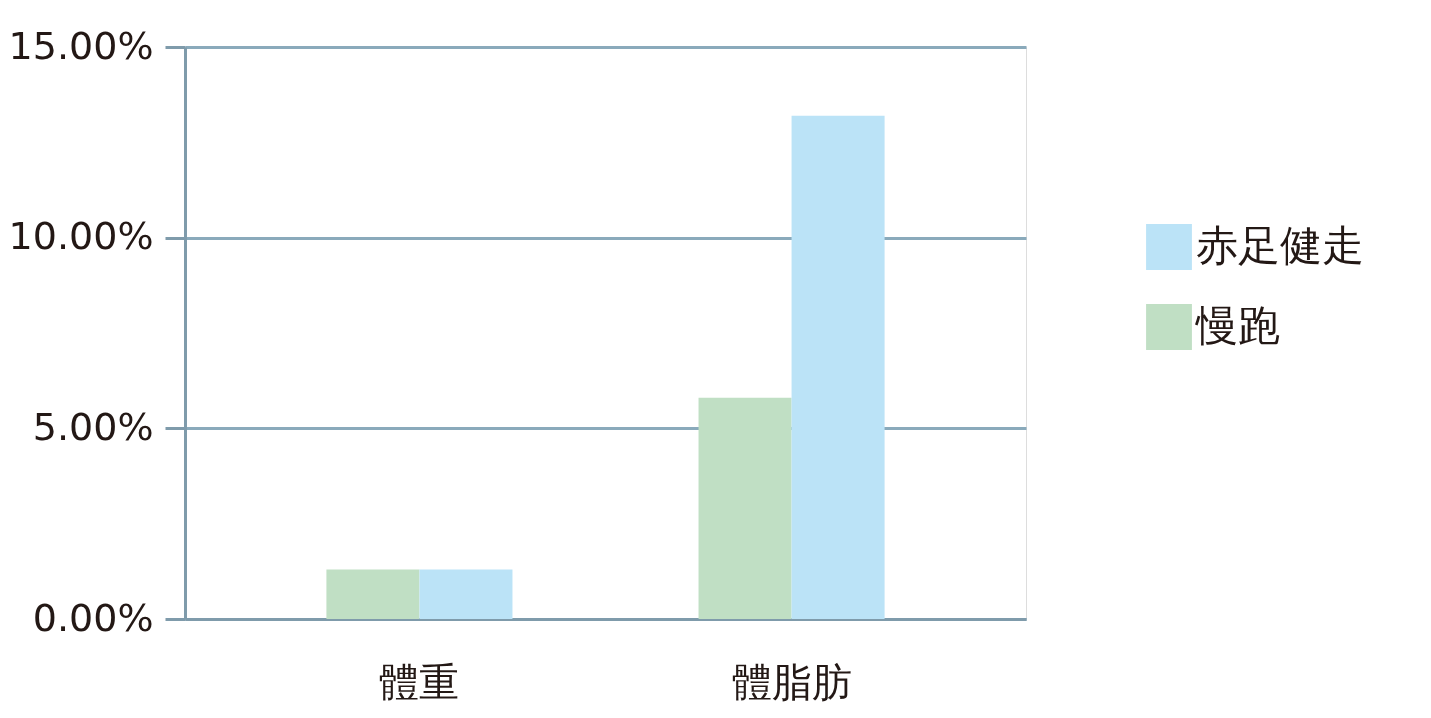  I want to click on x-tick-label: 體脂肪, so click(791, 681).